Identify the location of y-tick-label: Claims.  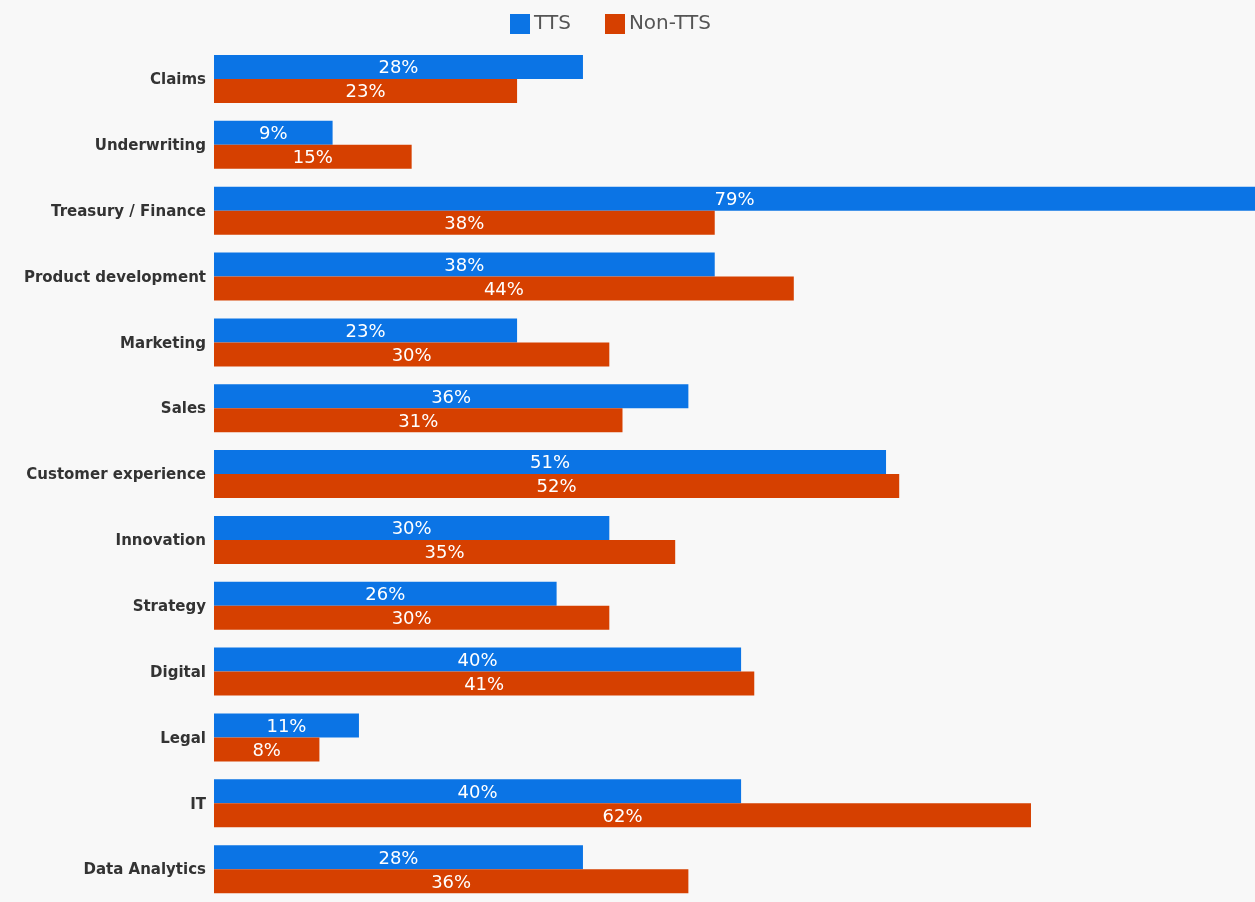
(178, 79).